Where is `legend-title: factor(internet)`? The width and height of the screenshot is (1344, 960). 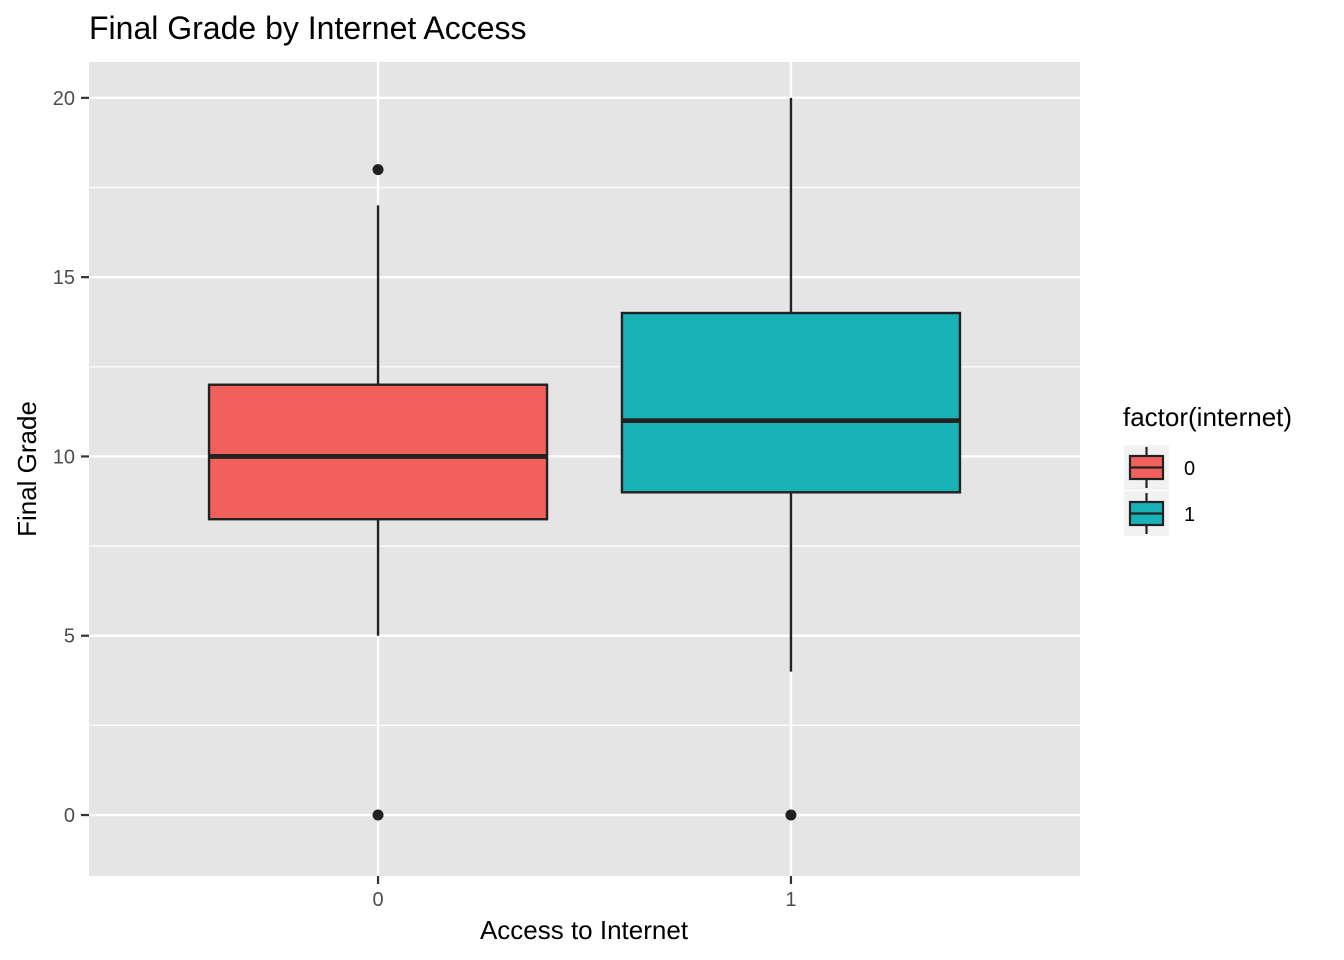 legend-title: factor(internet) is located at coordinates (1207, 417).